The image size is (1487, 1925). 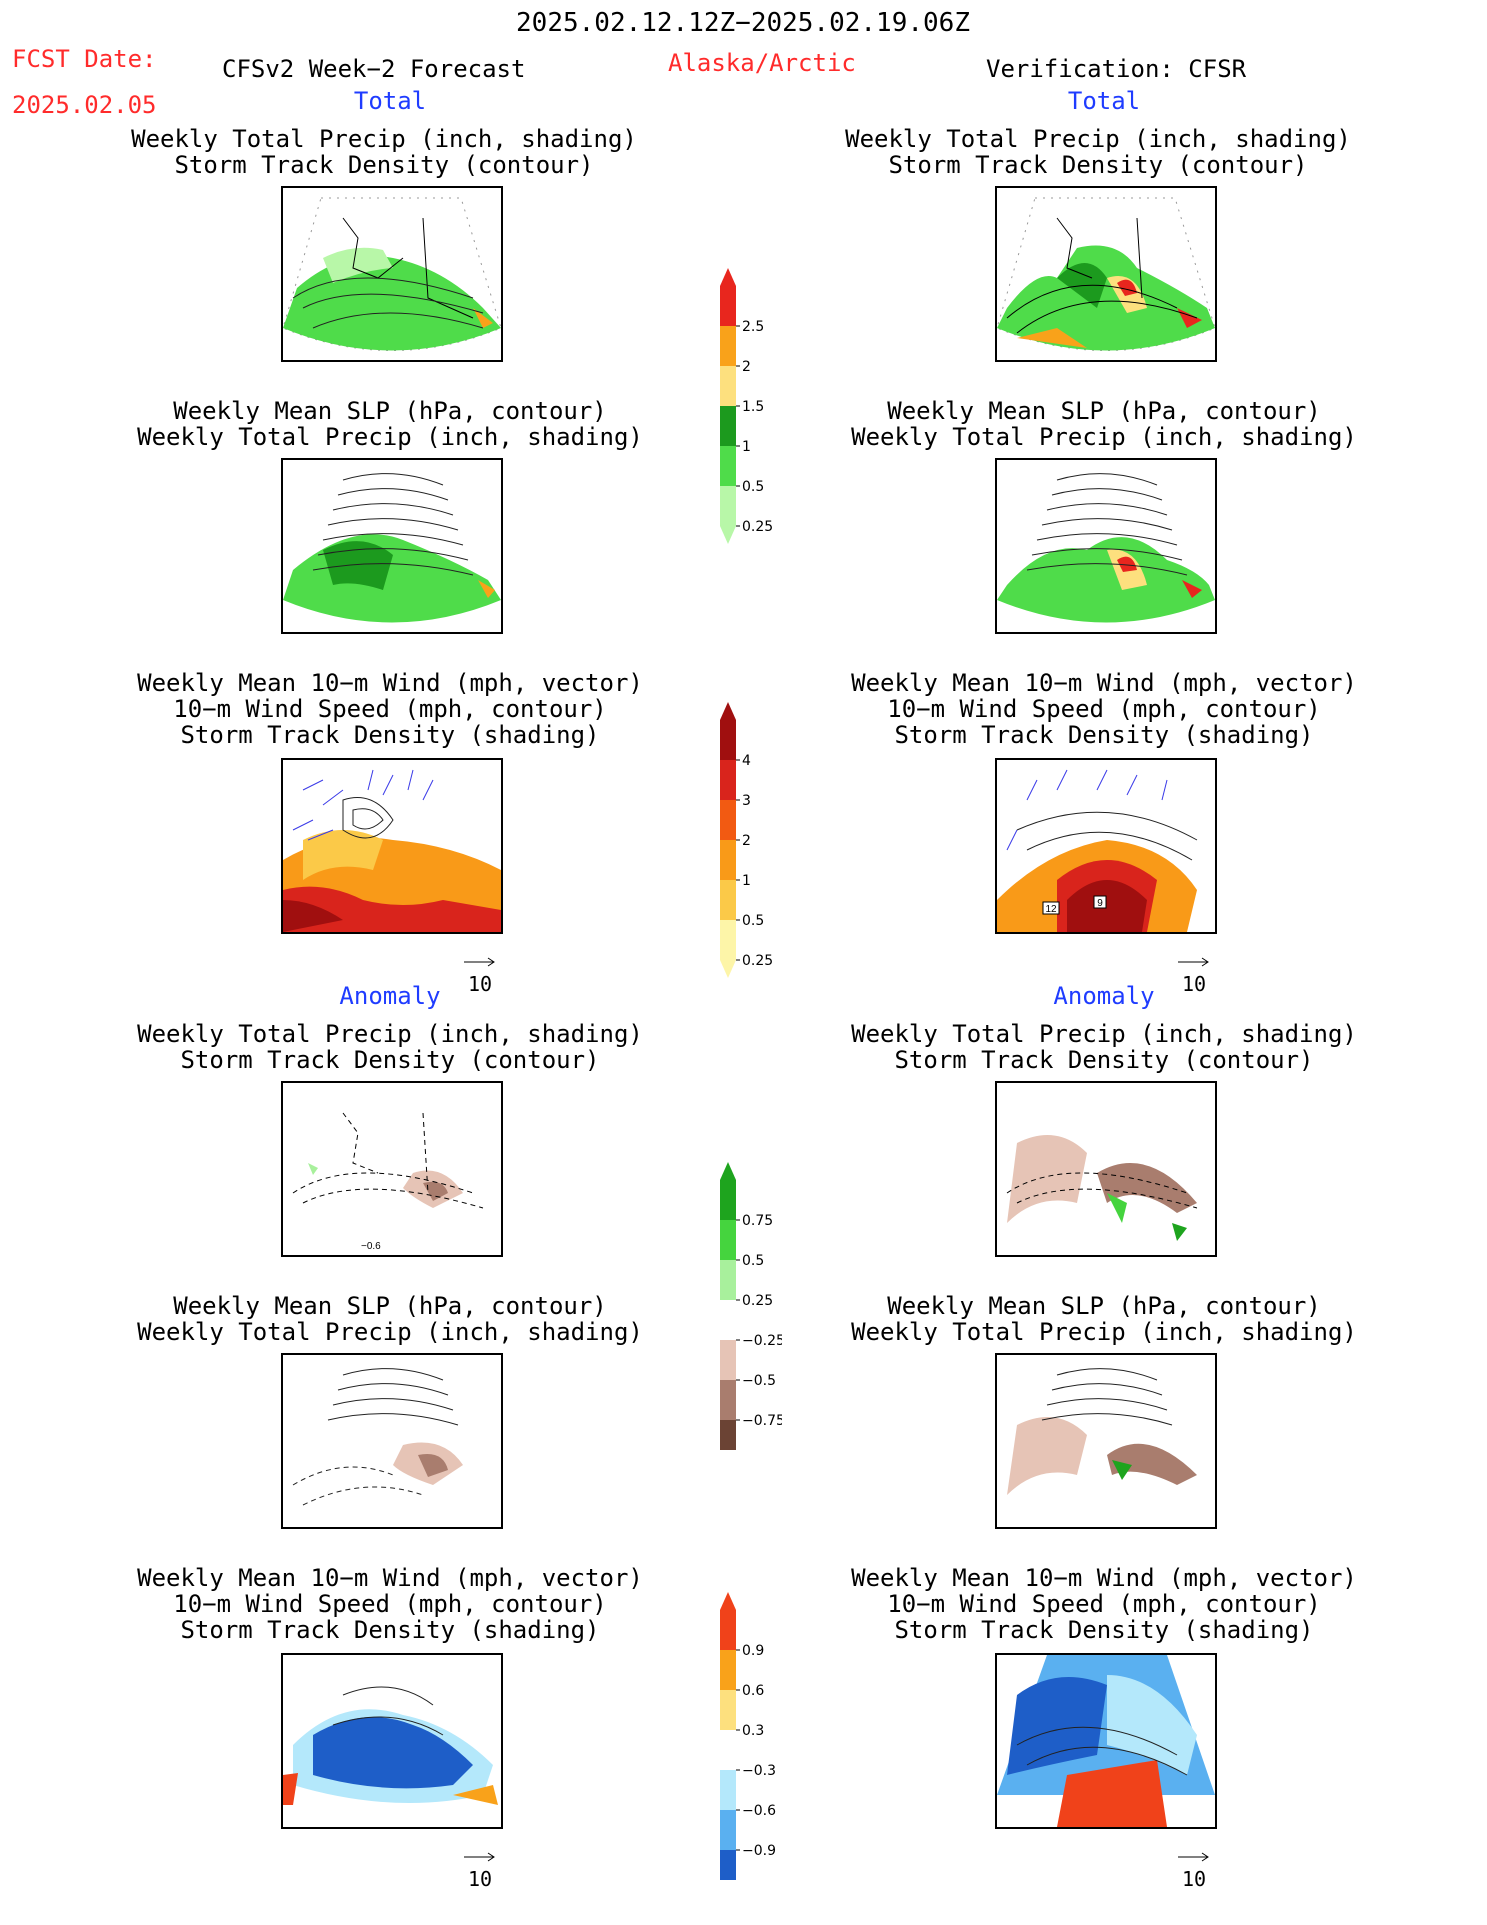 I want to click on colorbar-anomaly-precip: 0.75 0.5 0.25 −0.25 −0.5 −0.75, so click(x=751, y=1306).